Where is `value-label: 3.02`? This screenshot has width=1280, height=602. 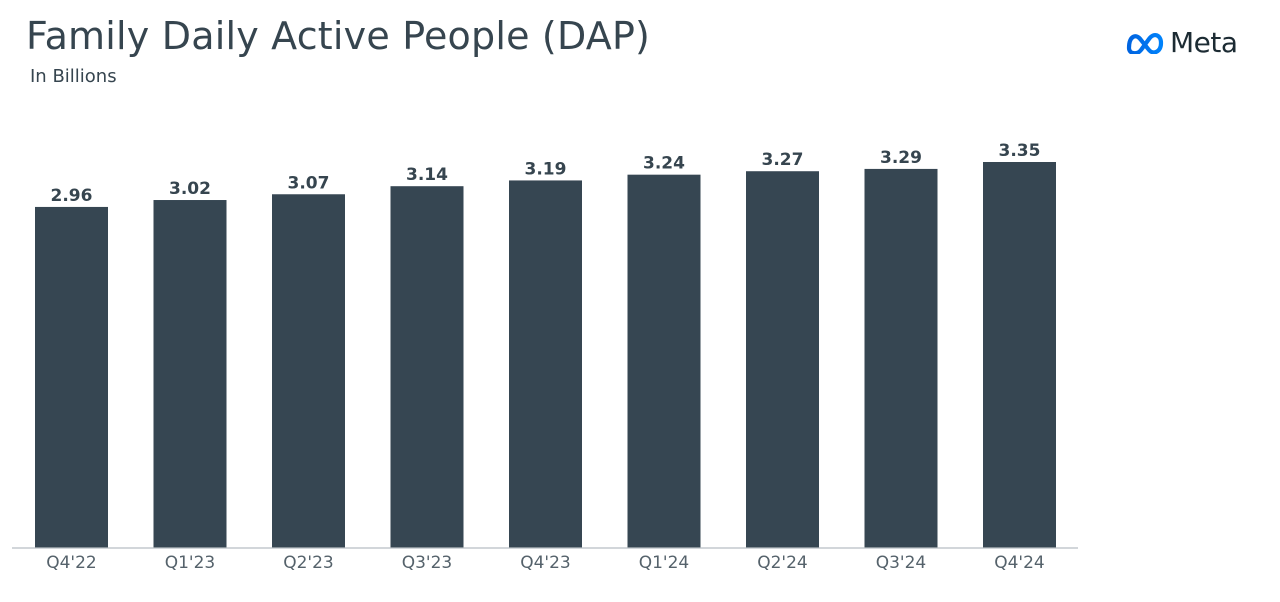
value-label: 3.02 is located at coordinates (190, 189).